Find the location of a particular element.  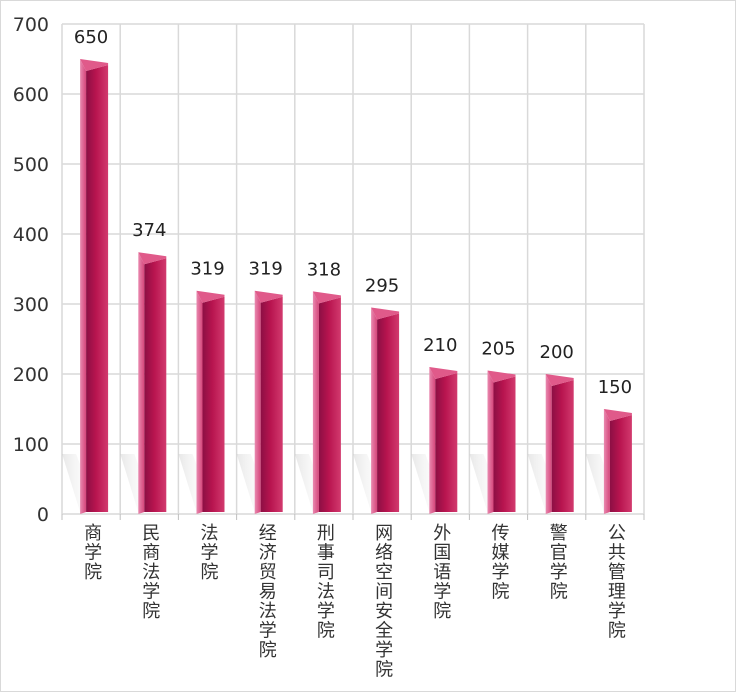

data-label: 200 is located at coordinates (557, 352).